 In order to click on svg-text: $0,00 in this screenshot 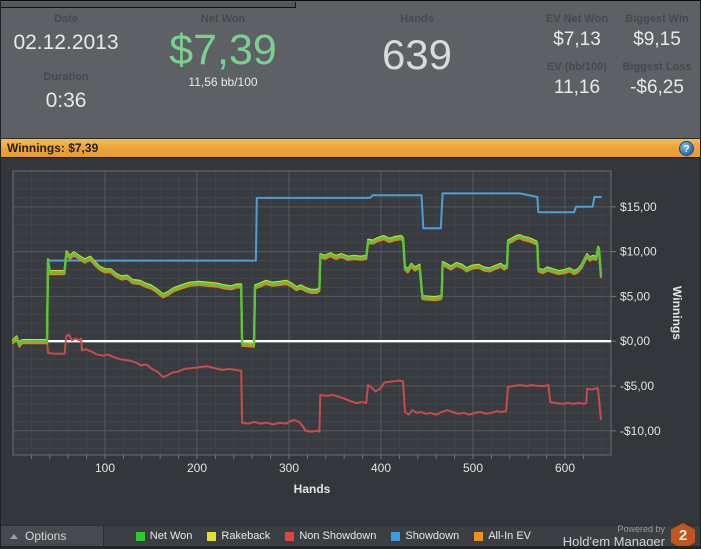, I will do `click(635, 341)`.